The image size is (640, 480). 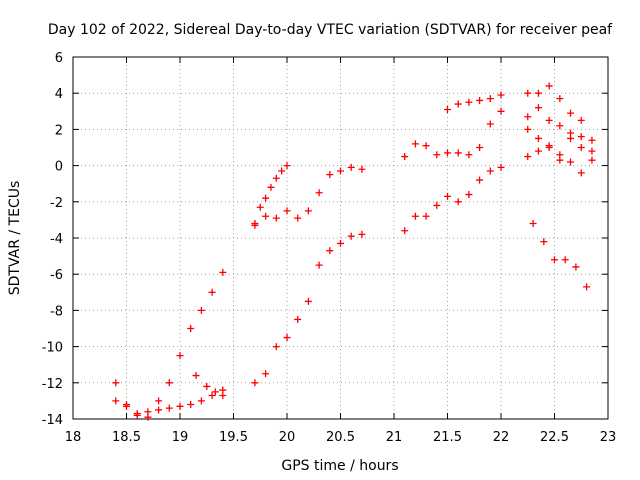 I want to click on y-tick-label: -12, so click(x=52, y=384).